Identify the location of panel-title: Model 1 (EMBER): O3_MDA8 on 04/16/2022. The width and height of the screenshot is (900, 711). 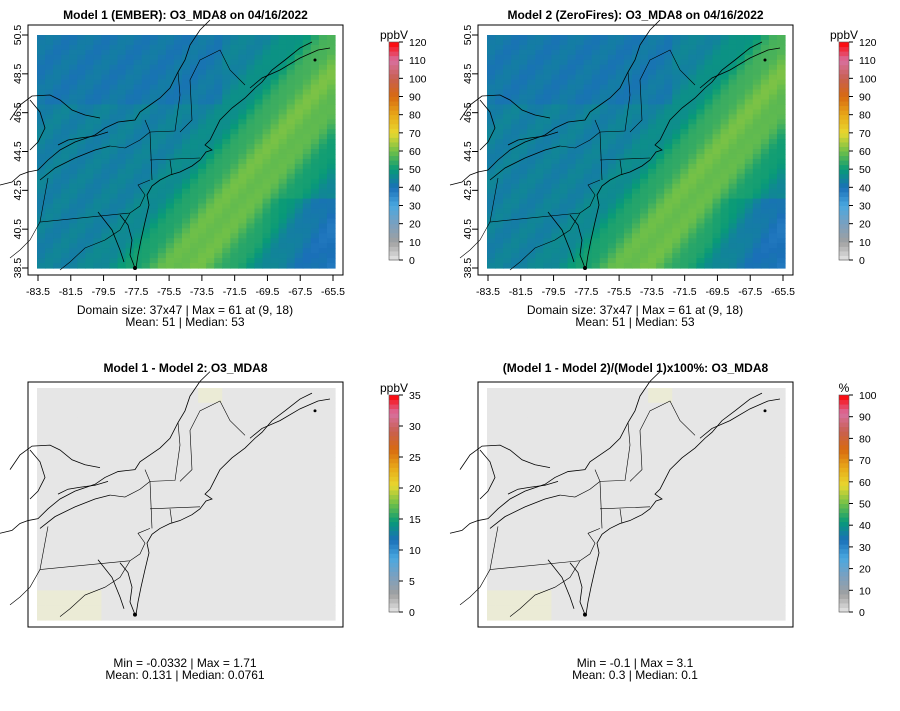
(185, 15).